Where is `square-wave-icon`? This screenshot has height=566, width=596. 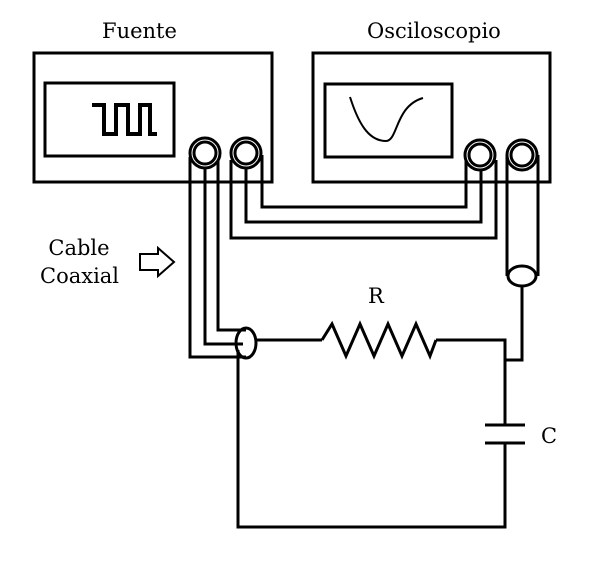 square-wave-icon is located at coordinates (124, 119).